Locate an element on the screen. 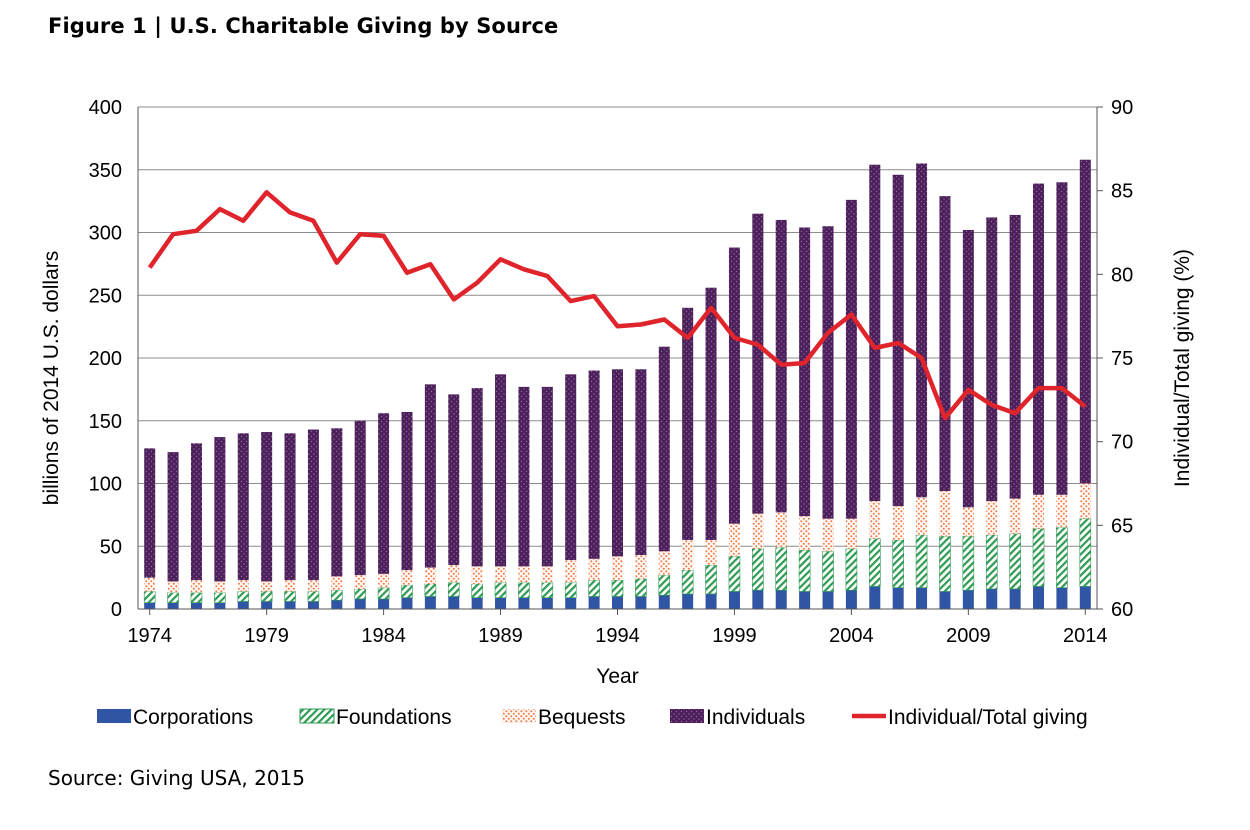  x-tick-label: 2004 is located at coordinates (851, 636).